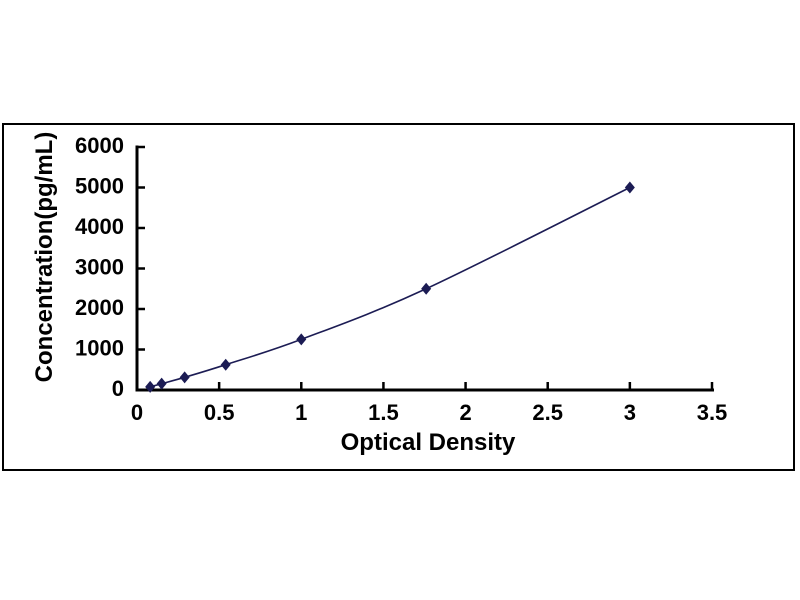 The height and width of the screenshot is (600, 800). Describe the element at coordinates (99, 145) in the screenshot. I see `y-tick-label: 6000` at that location.